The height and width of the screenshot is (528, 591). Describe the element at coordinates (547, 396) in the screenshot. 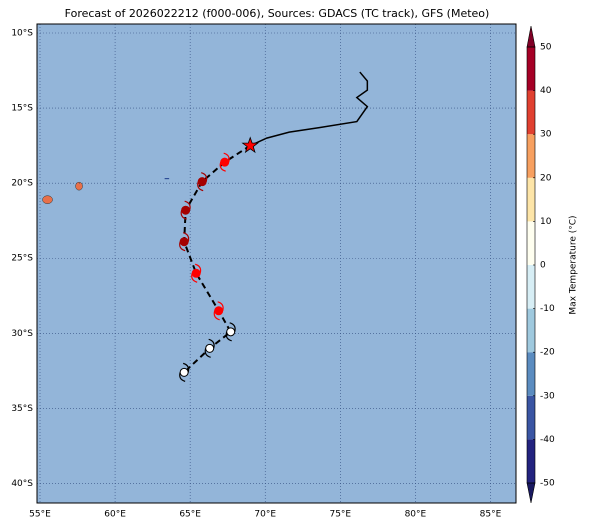

I see `colorbar-tick-label: -30` at that location.